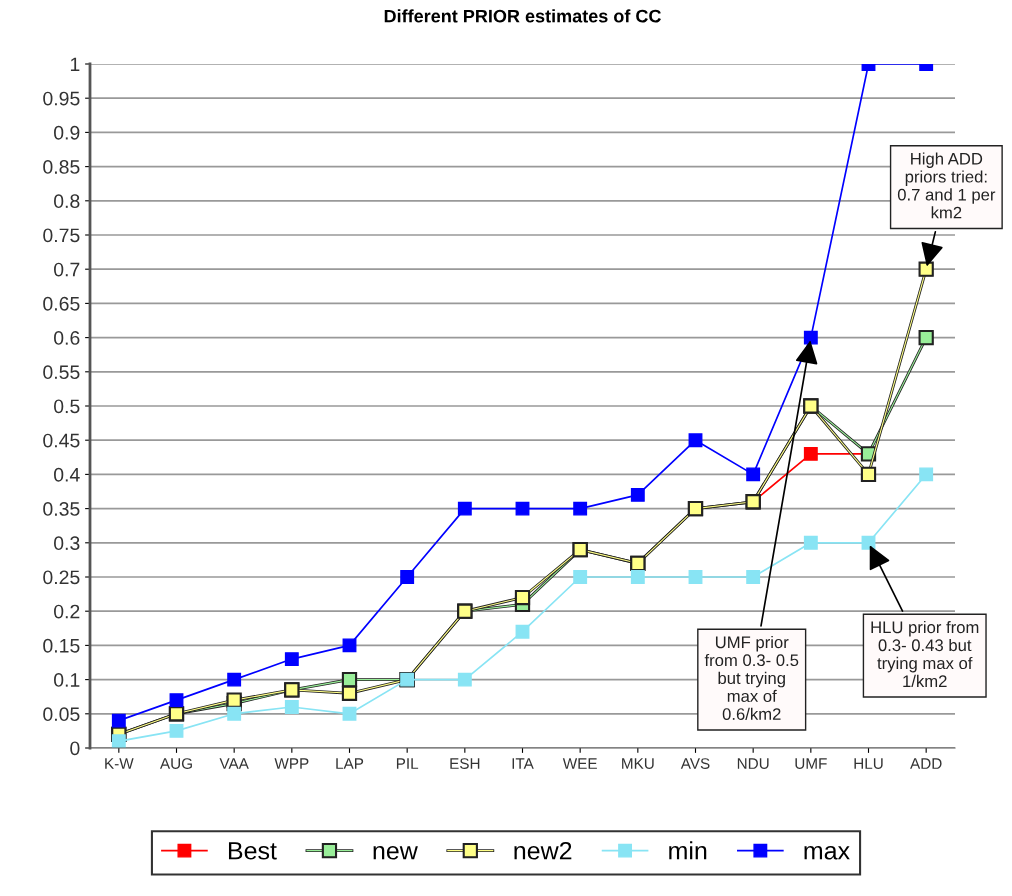  Describe the element at coordinates (543, 850) in the screenshot. I see `legend-label: new2` at that location.